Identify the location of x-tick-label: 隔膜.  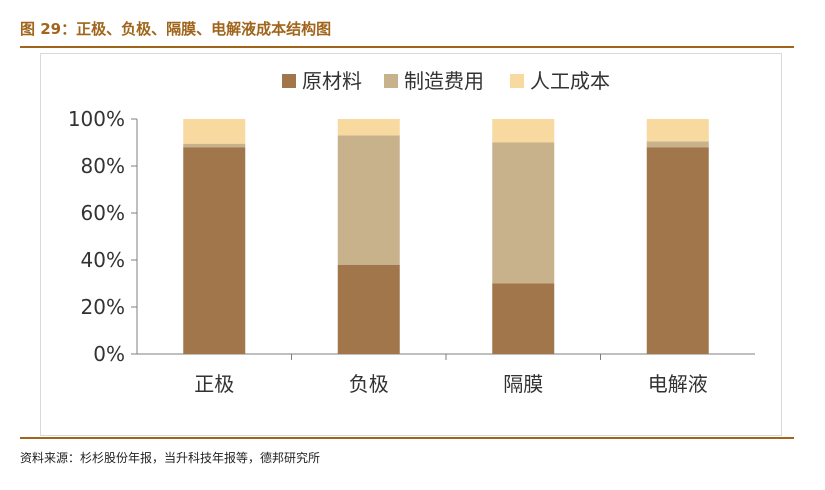
(523, 384).